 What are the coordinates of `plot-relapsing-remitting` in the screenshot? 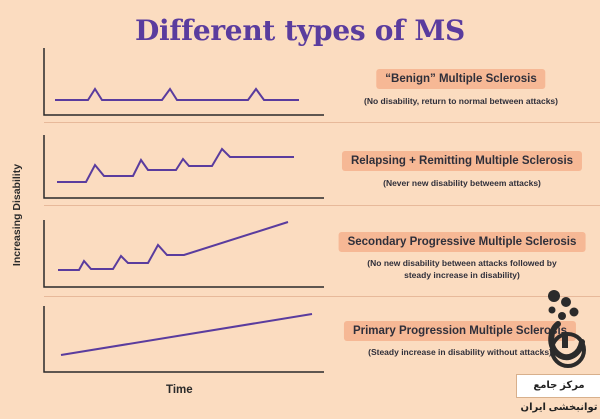 It's located at (183, 167).